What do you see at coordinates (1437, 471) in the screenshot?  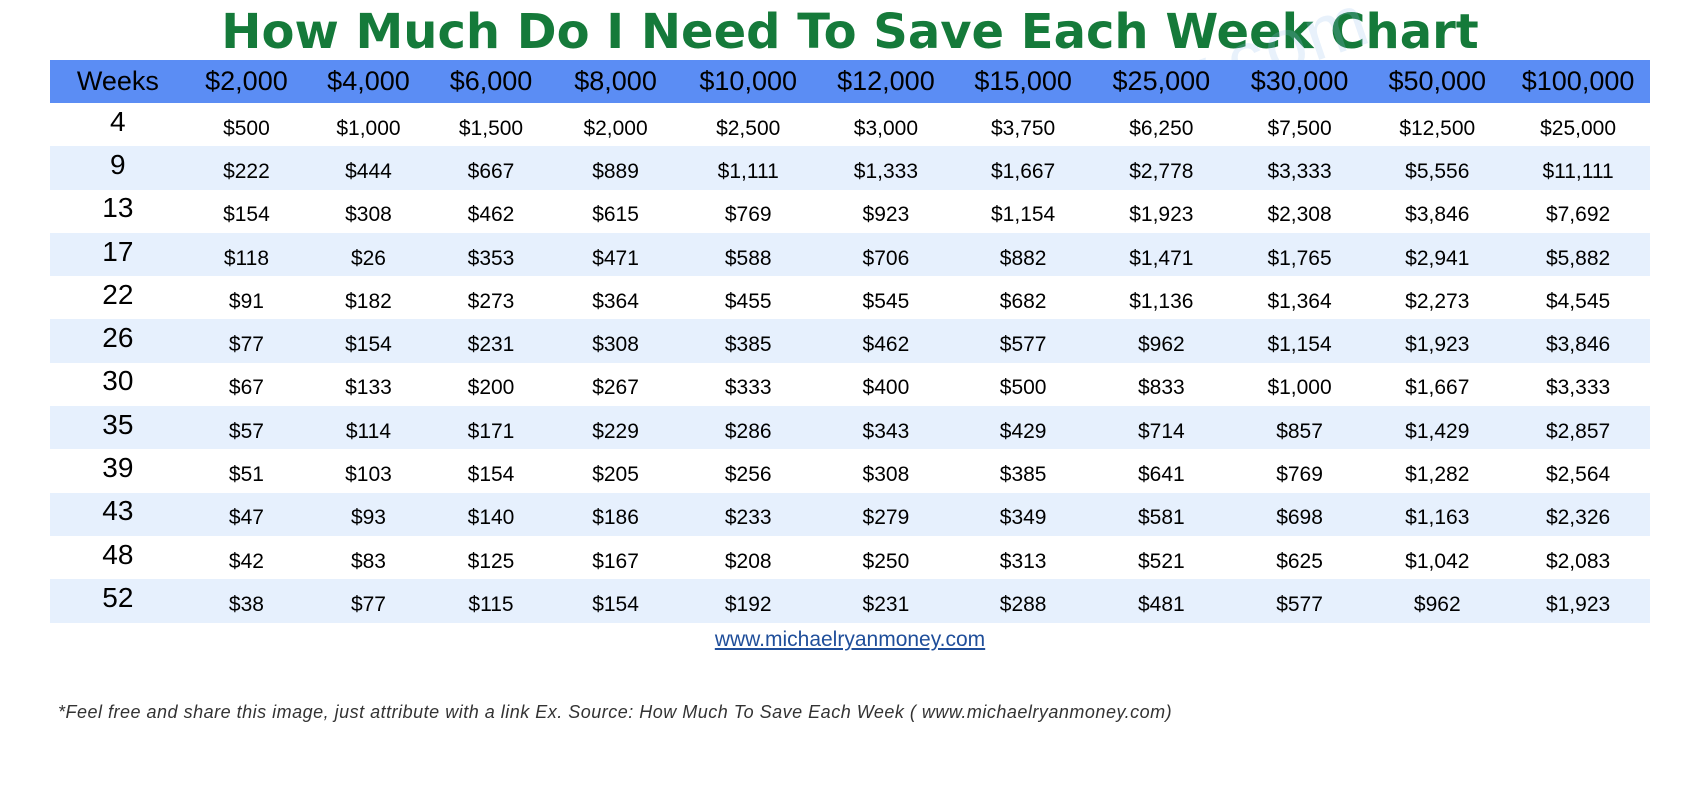 I see `weekly-amount-cell: $1,282` at bounding box center [1437, 471].